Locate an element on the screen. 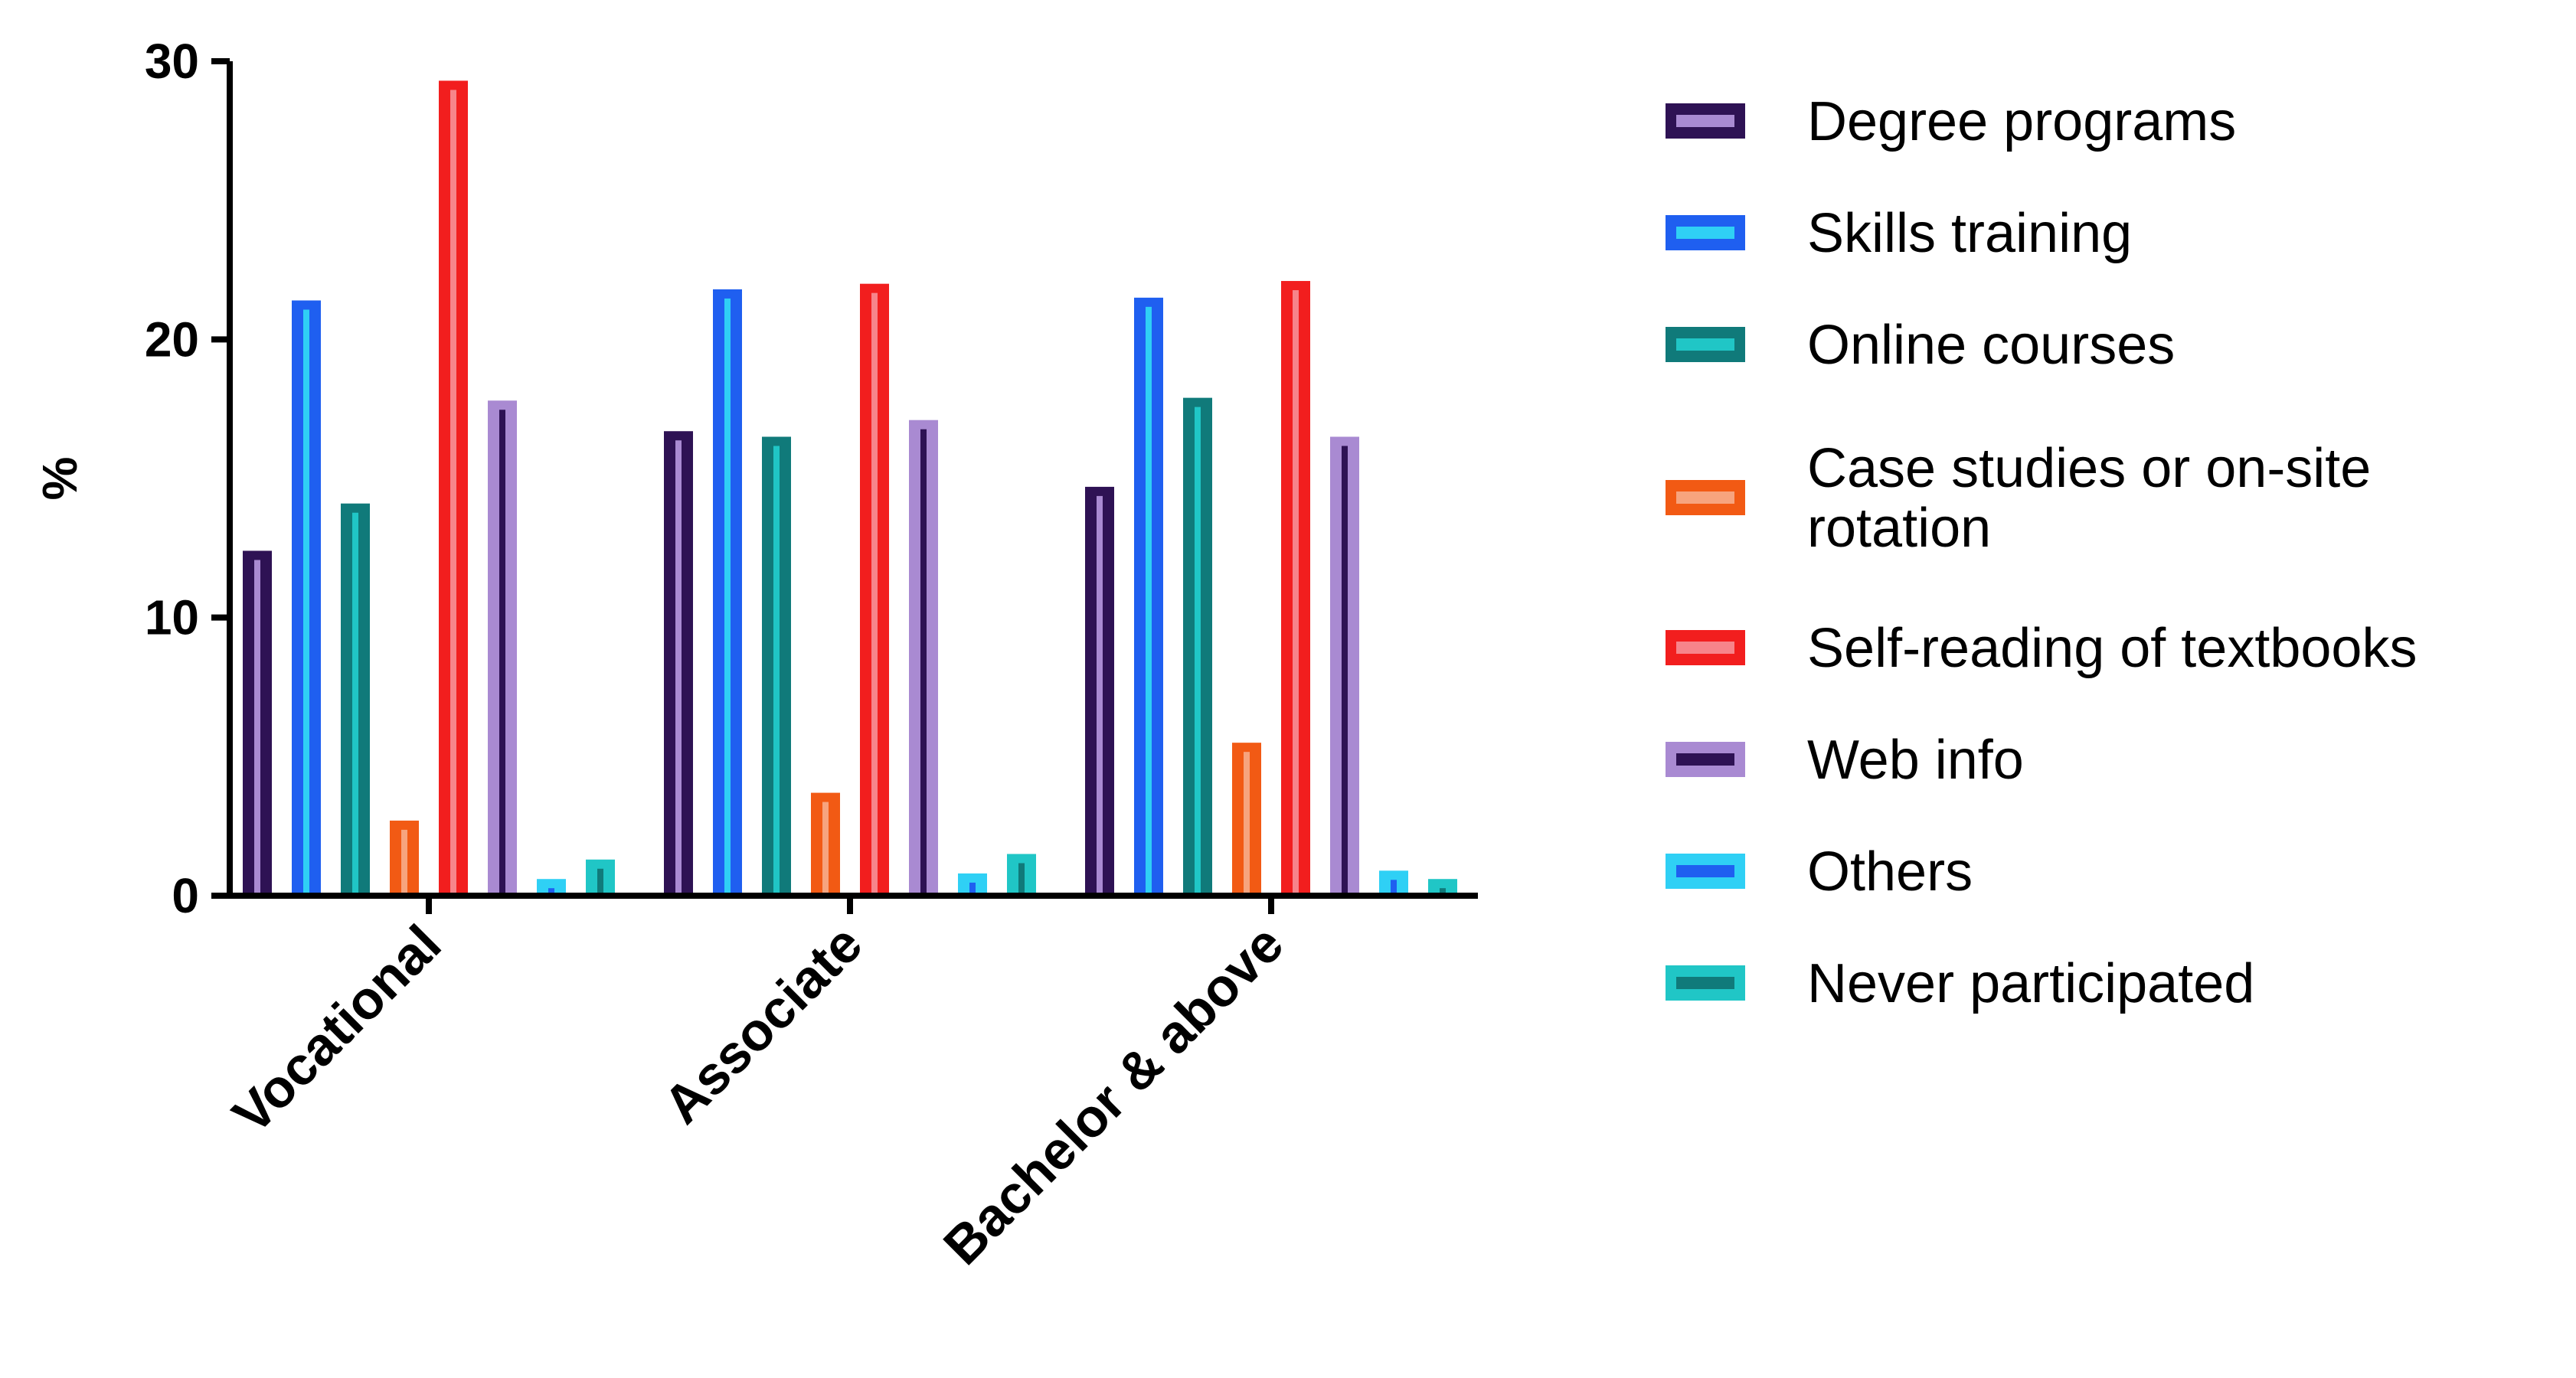 This screenshot has width=2576, height=1378. bar-self-reading-of-textbooks-bachelor-above is located at coordinates (1295, 588).